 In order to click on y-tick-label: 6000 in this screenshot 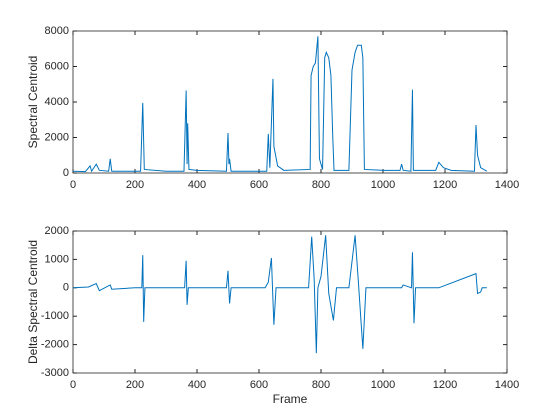, I will do `click(57, 66)`.